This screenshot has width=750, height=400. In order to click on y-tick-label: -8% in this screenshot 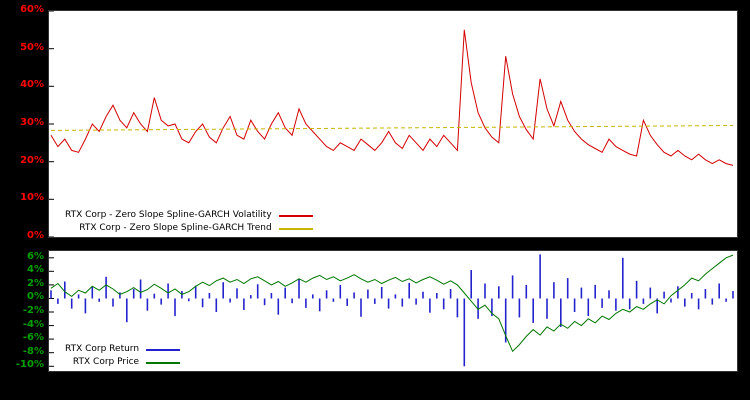, I will do `click(33, 351)`.